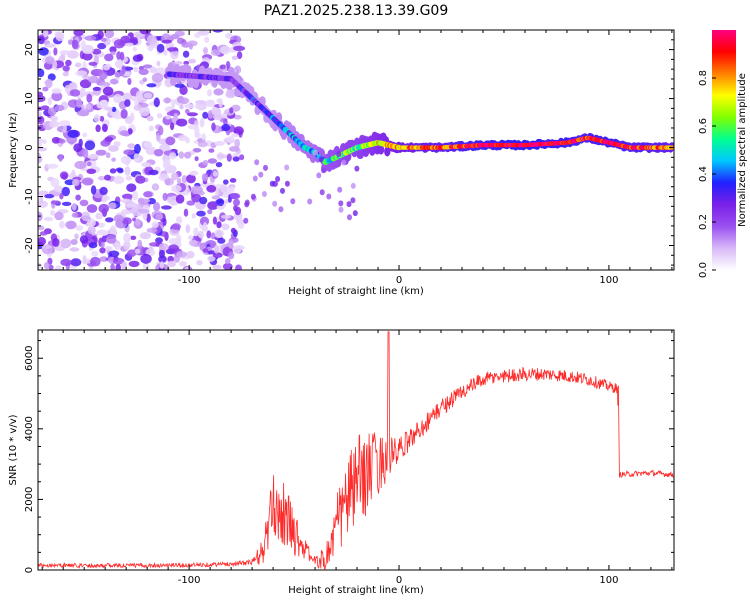 The image size is (750, 600). What do you see at coordinates (399, 580) in the screenshot?
I see `x-tick-label: 0` at bounding box center [399, 580].